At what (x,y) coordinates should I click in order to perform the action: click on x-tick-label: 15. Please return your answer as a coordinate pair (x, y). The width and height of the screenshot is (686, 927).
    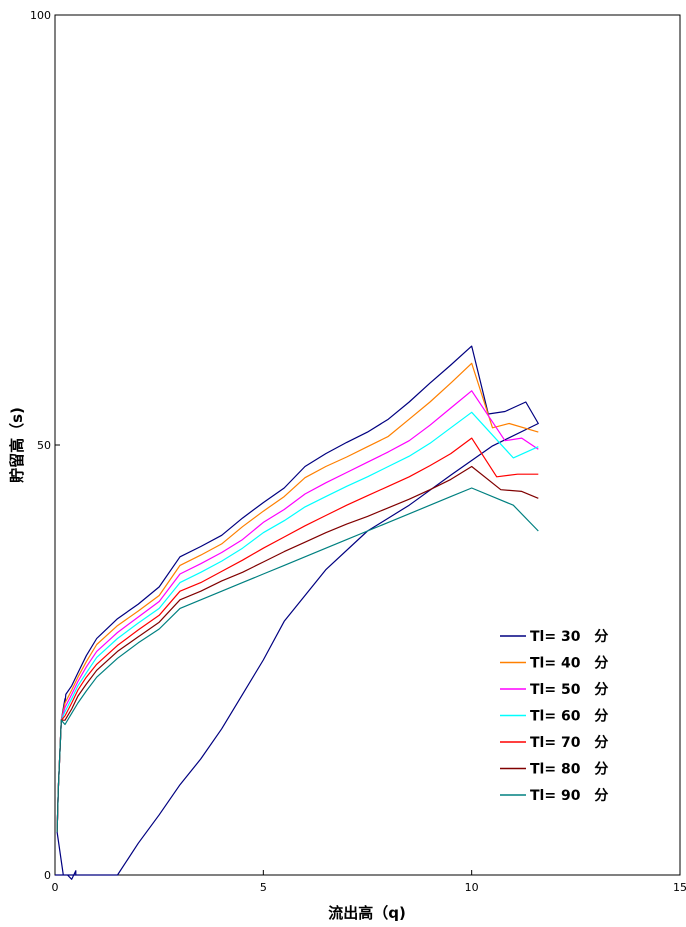
    Looking at the image, I should click on (679, 887).